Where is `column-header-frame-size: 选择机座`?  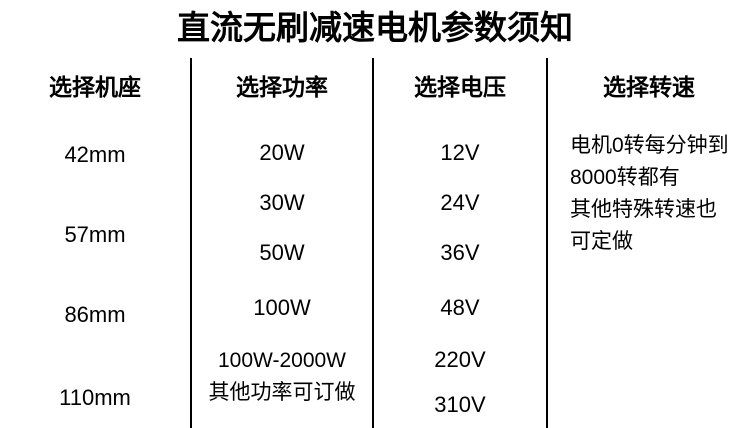
column-header-frame-size: 选择机座 is located at coordinates (95, 87).